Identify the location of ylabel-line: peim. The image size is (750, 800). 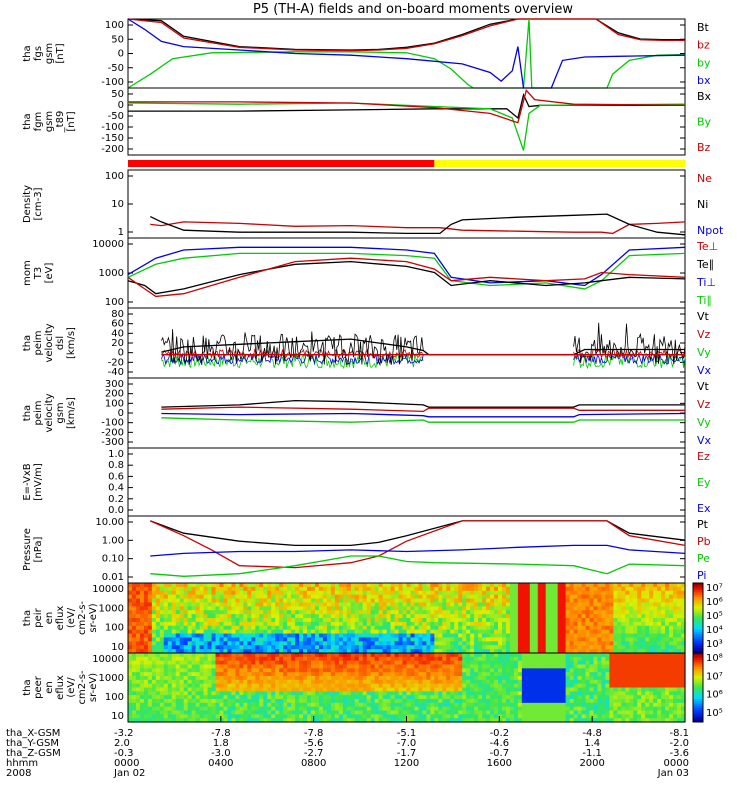
(38, 342).